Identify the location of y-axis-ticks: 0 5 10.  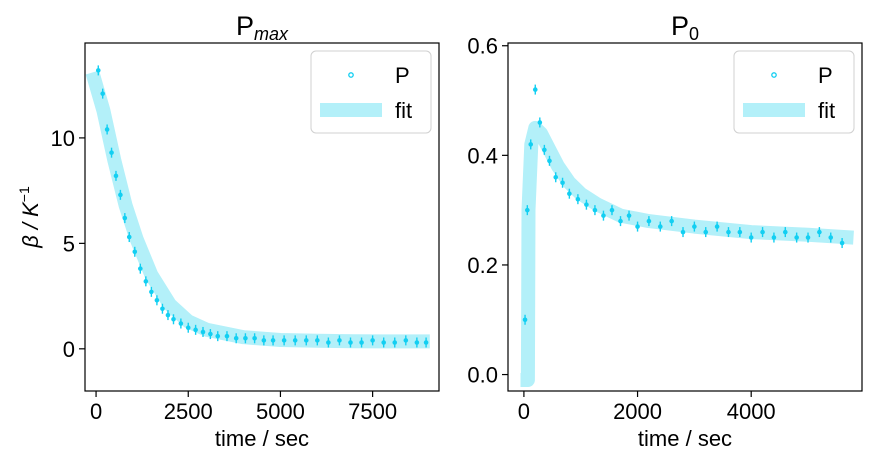
(68, 244).